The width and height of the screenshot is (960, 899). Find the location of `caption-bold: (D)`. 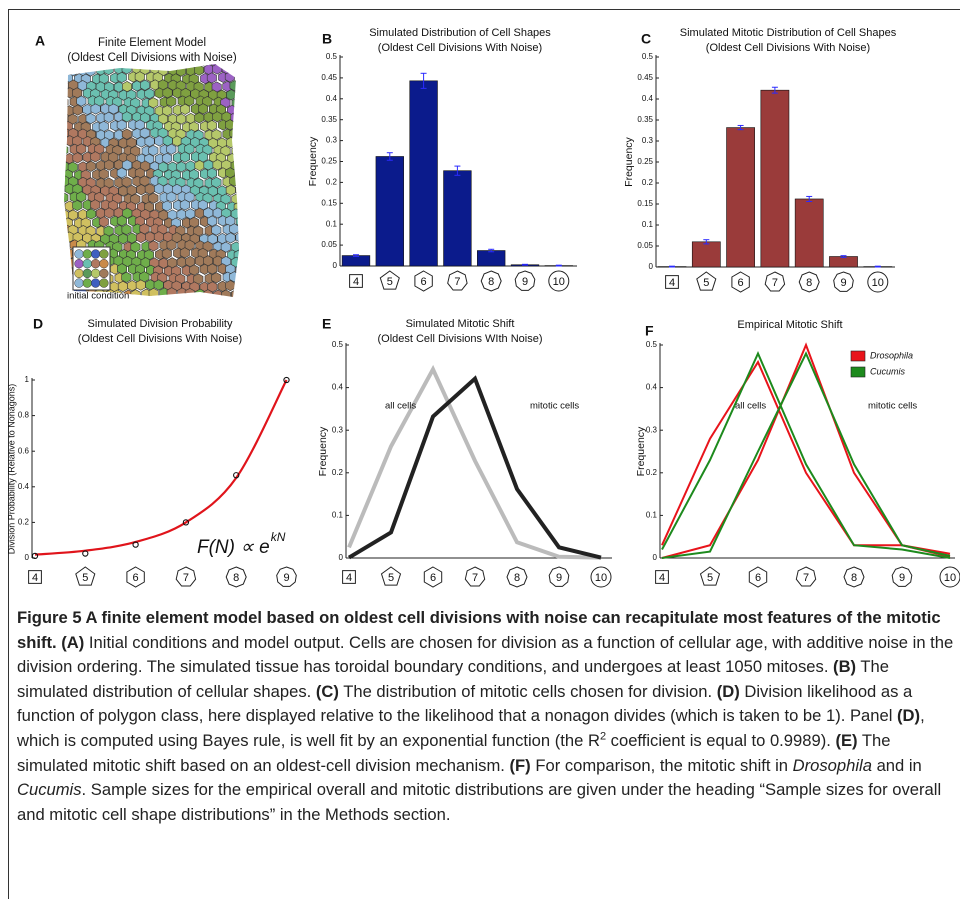

caption-bold: (D) is located at coordinates (728, 691).